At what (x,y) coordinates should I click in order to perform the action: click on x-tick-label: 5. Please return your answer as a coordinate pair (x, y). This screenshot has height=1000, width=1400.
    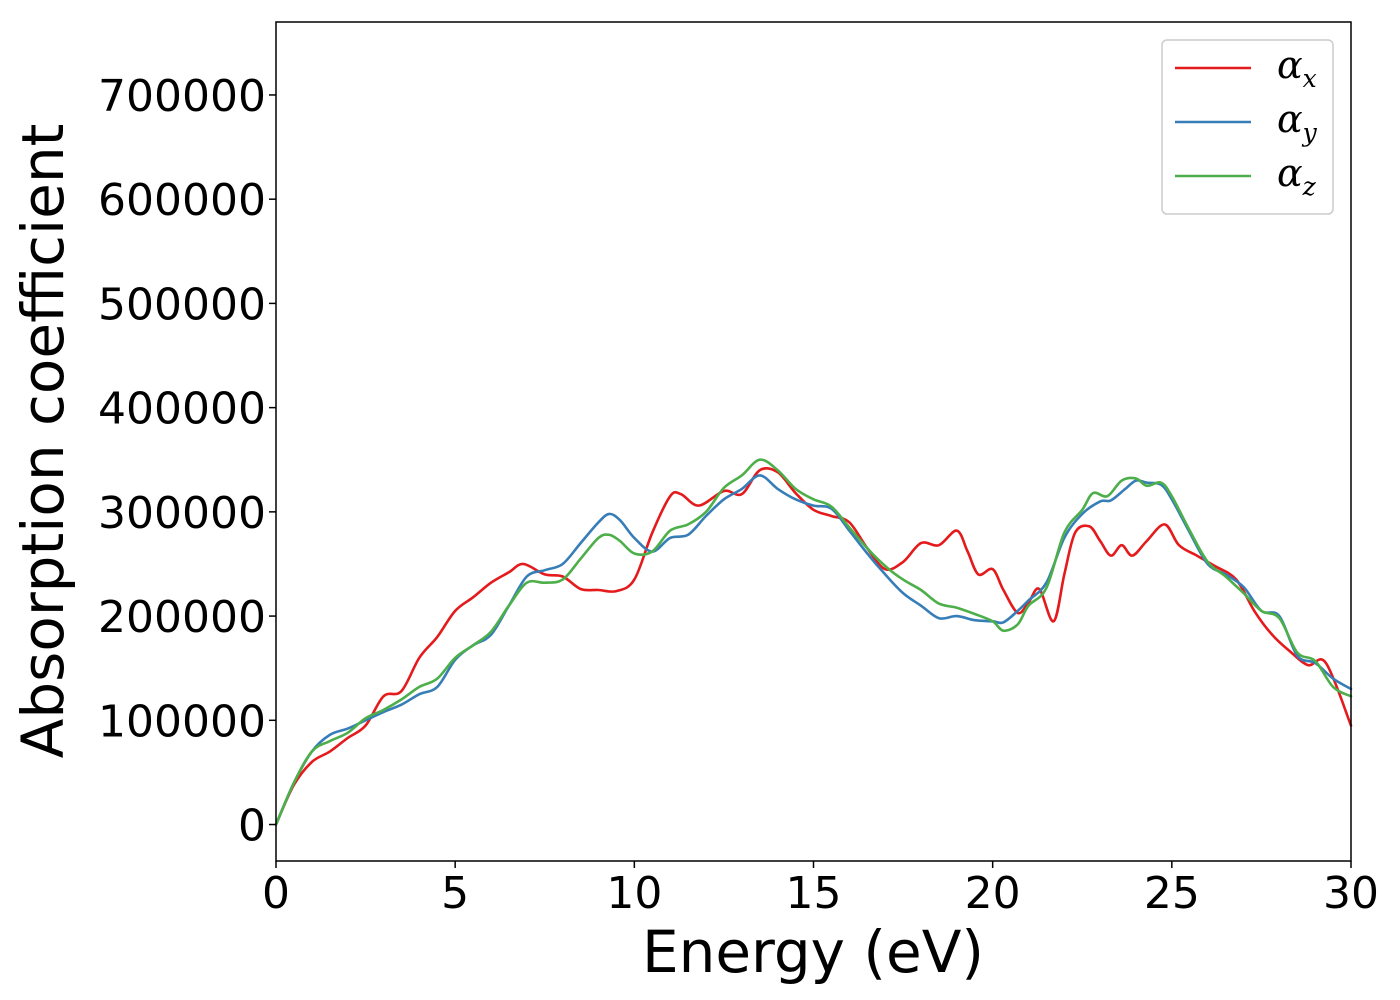
    Looking at the image, I should click on (455, 893).